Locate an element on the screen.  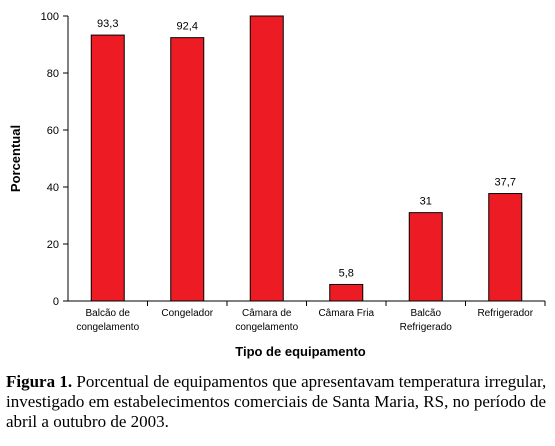
category-label: Câmara Fria is located at coordinates (346, 313).